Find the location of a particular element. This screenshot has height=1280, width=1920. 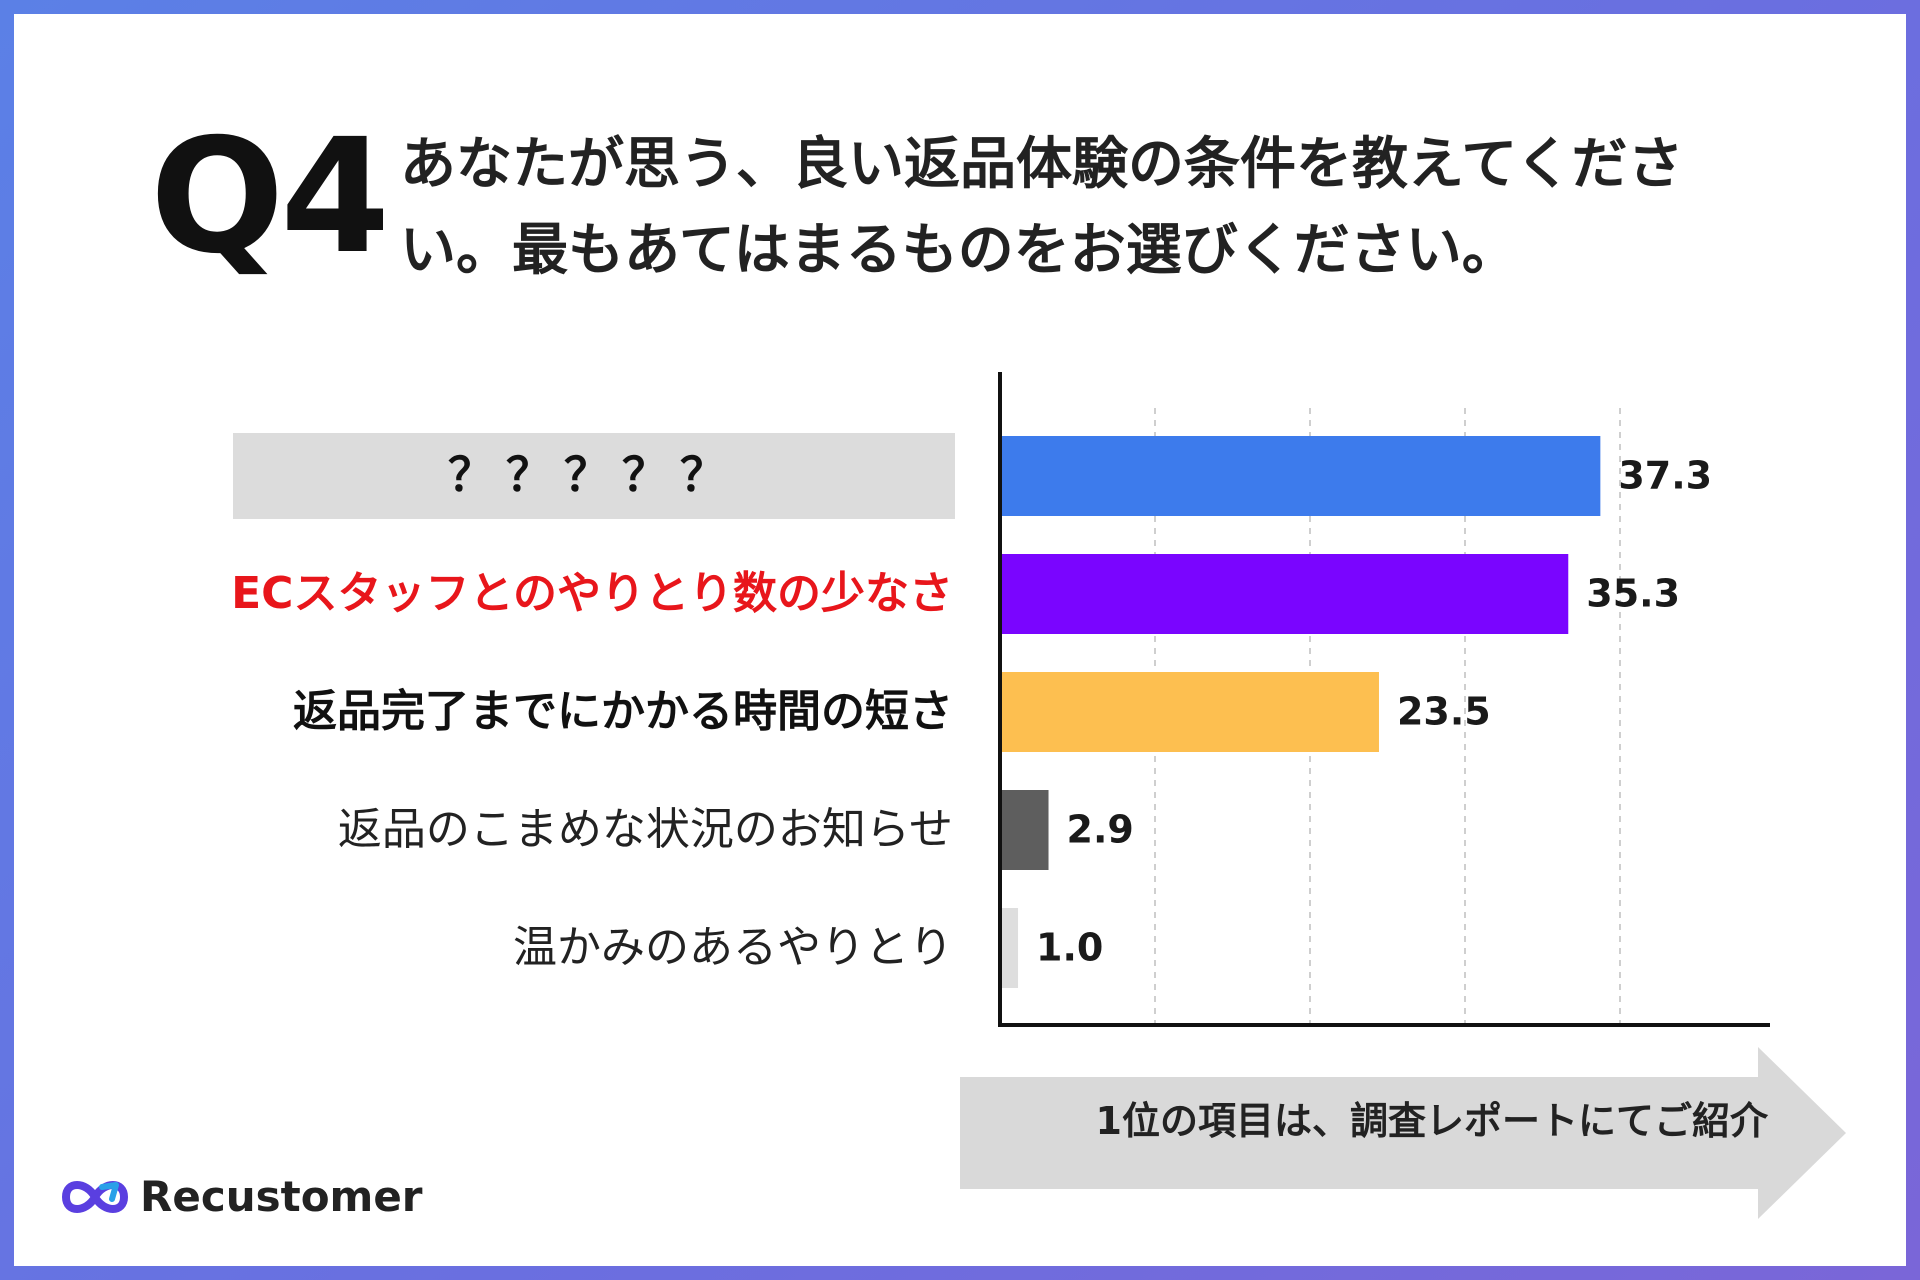

bars is located at coordinates (1301, 712).